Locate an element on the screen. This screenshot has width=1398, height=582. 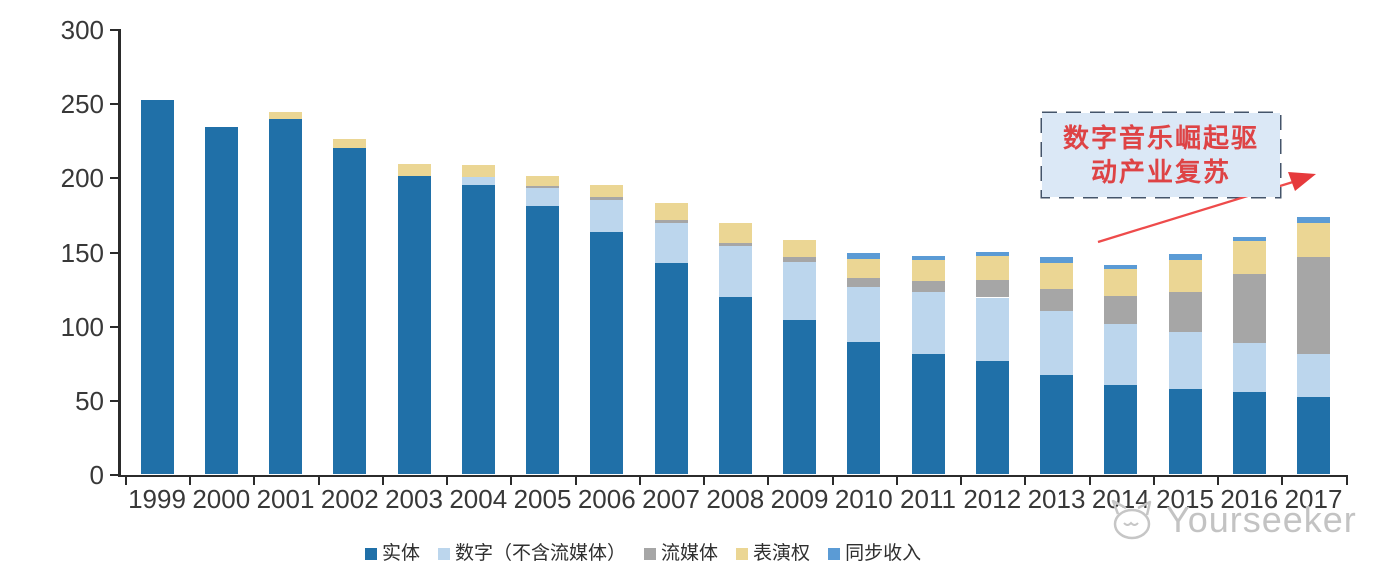
legend-label: 流媒体 is located at coordinates (690, 553).